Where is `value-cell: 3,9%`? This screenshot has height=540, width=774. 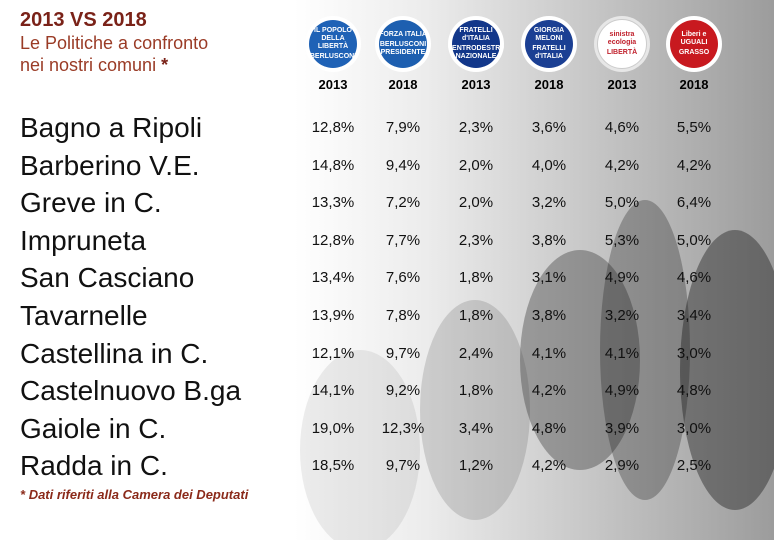
value-cell: 3,9% is located at coordinates (622, 428).